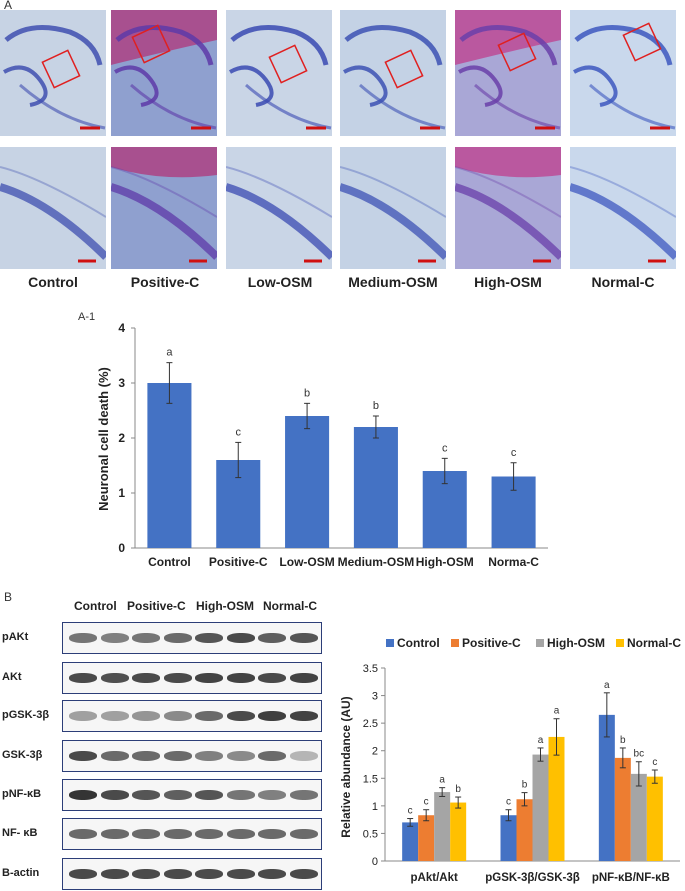 Image resolution: width=685 pixels, height=891 pixels. I want to click on y-tick-label: 2.5, so click(370, 724).